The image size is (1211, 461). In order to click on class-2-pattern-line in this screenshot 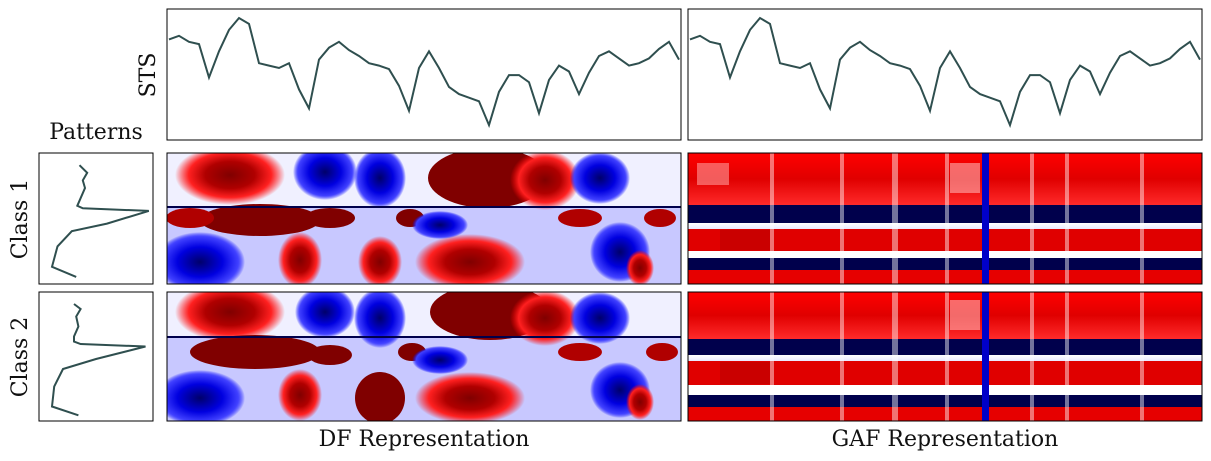, I will do `click(98, 360)`.